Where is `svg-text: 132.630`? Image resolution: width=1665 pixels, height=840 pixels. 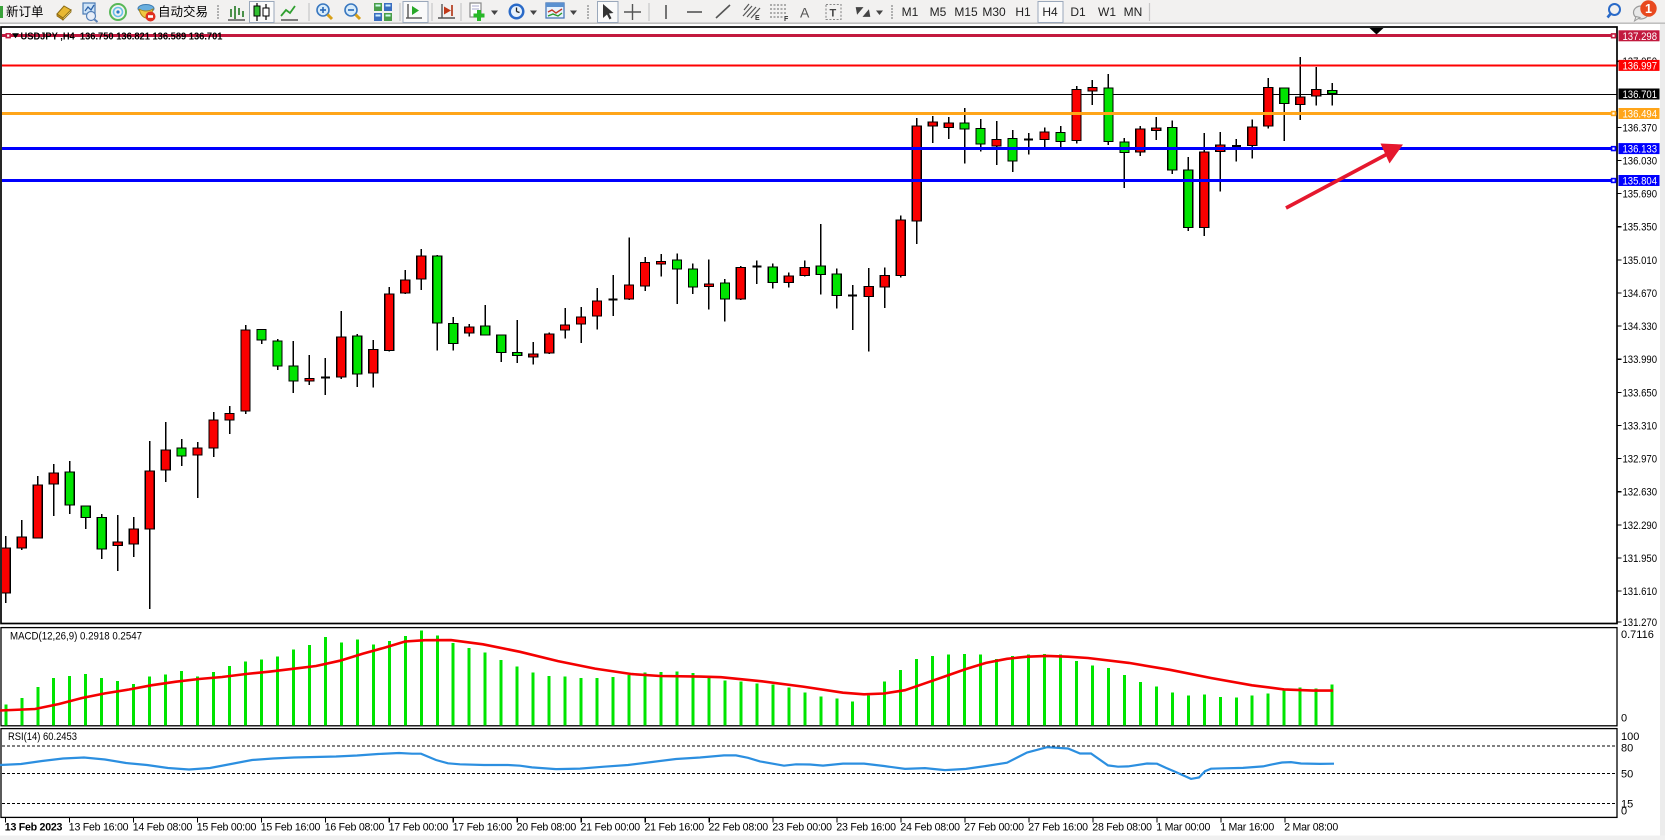 svg-text: 132.630 is located at coordinates (1640, 493).